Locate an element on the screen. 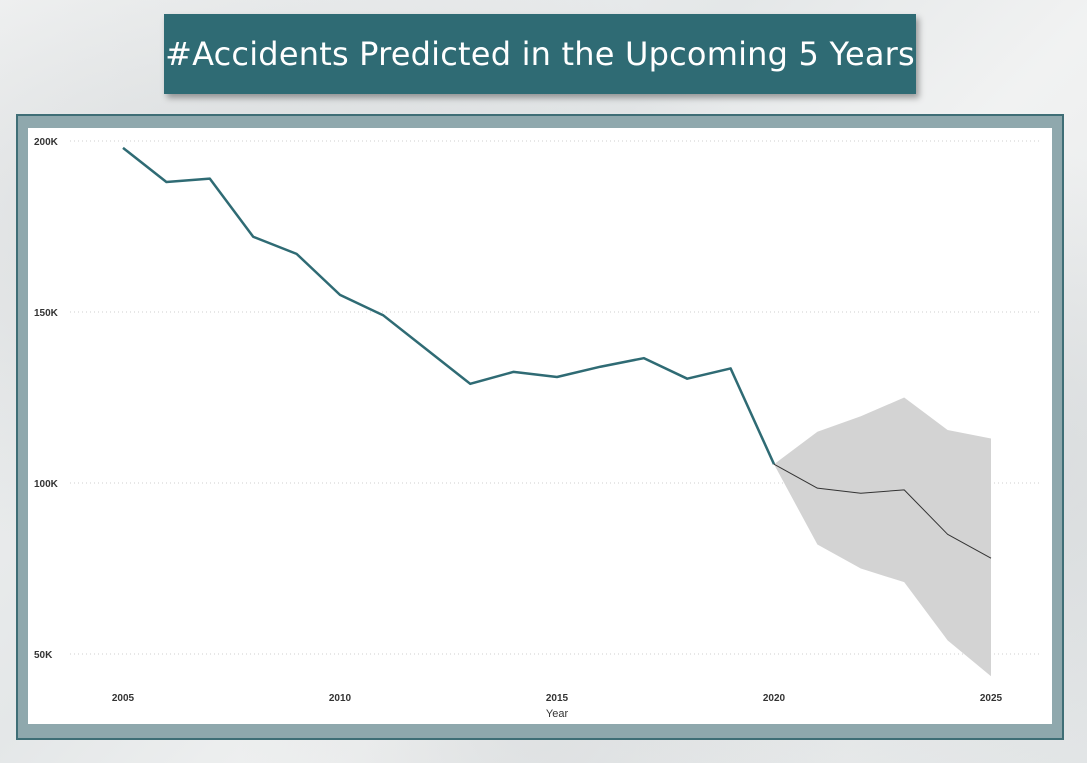 This screenshot has height=763, width=1087. y-tick-label: 50K is located at coordinates (43, 655).